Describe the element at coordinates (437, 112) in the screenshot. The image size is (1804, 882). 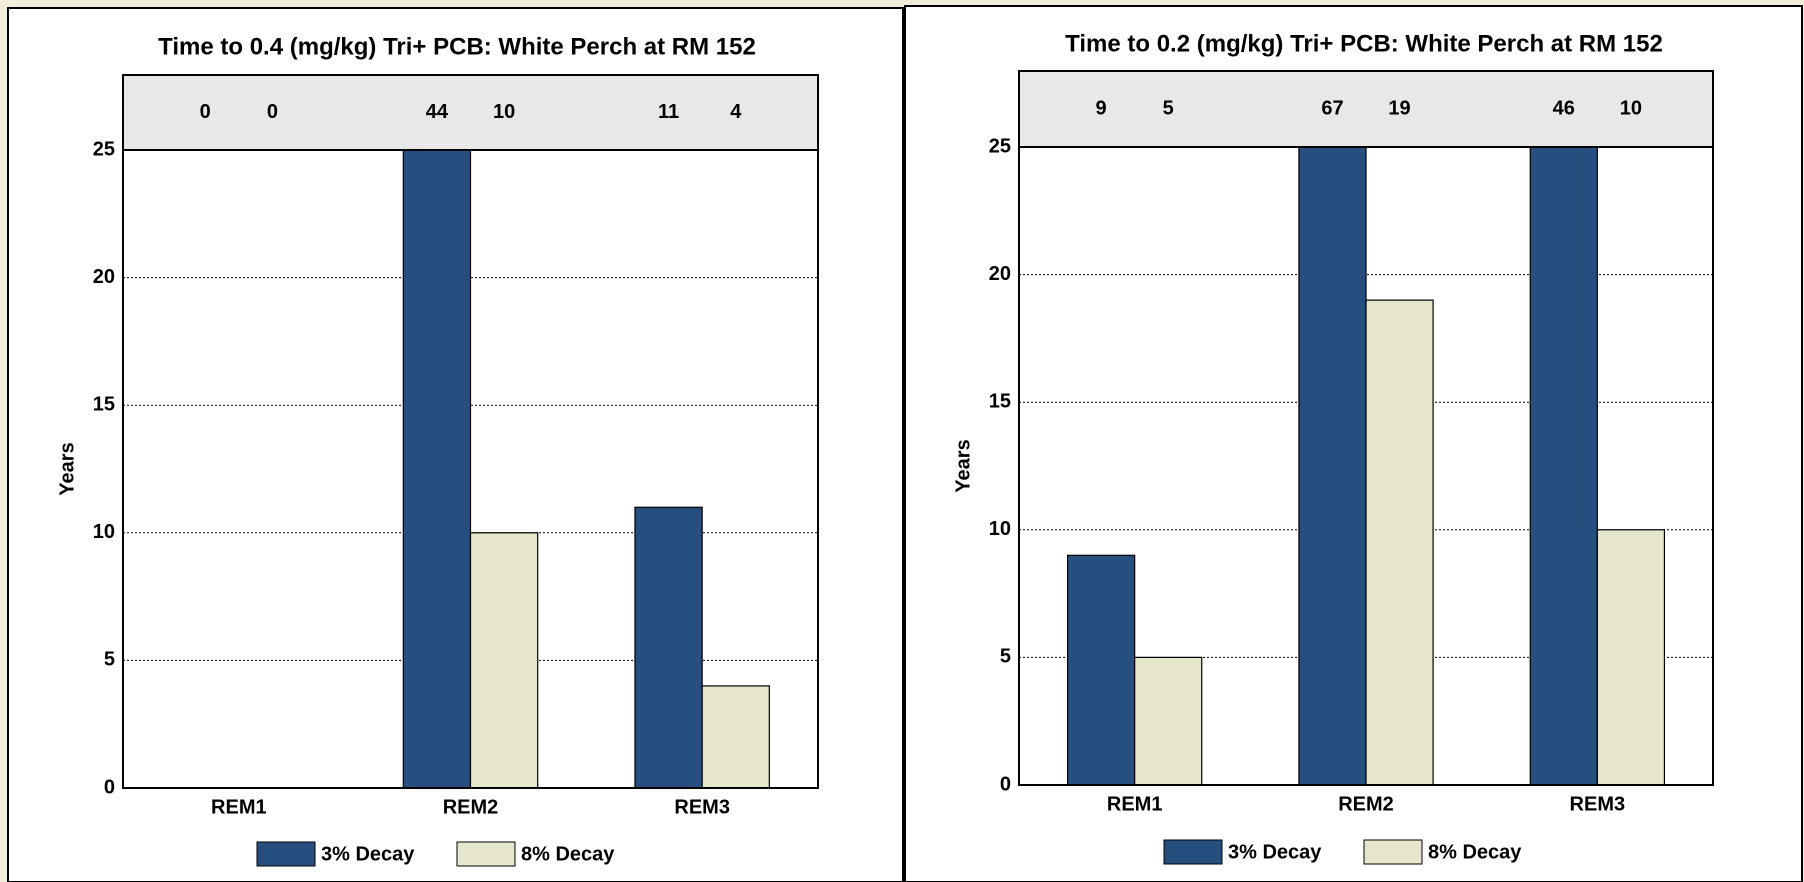
I see `value-label: 44` at that location.